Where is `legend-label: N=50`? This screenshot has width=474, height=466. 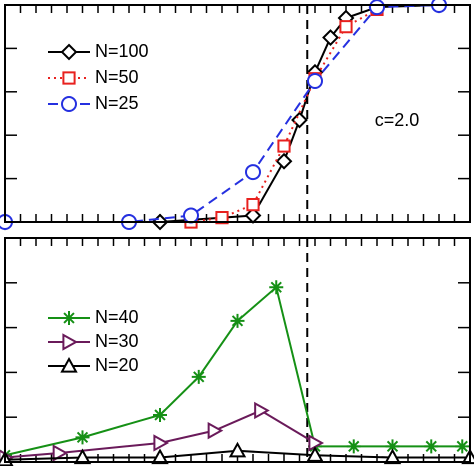 legend-label: N=50 is located at coordinates (117, 77).